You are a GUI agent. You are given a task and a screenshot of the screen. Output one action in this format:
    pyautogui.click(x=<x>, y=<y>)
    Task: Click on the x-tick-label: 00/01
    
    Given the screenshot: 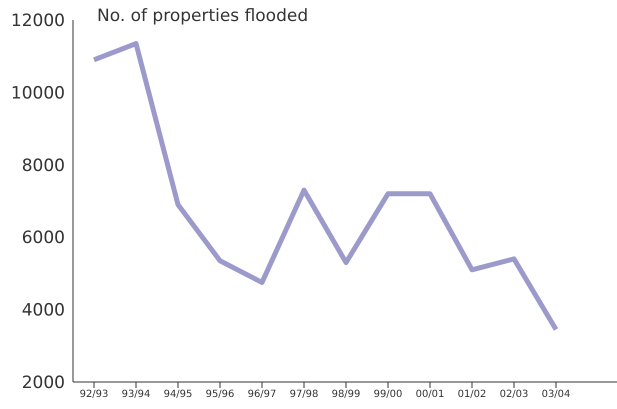 What is the action you would take?
    pyautogui.click(x=430, y=394)
    